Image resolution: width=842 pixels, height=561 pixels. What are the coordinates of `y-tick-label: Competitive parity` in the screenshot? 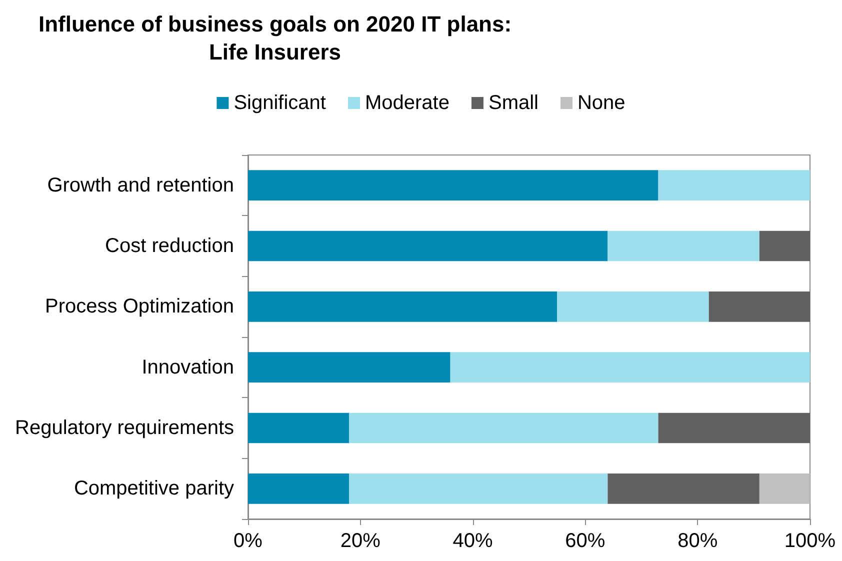 It's located at (154, 489).